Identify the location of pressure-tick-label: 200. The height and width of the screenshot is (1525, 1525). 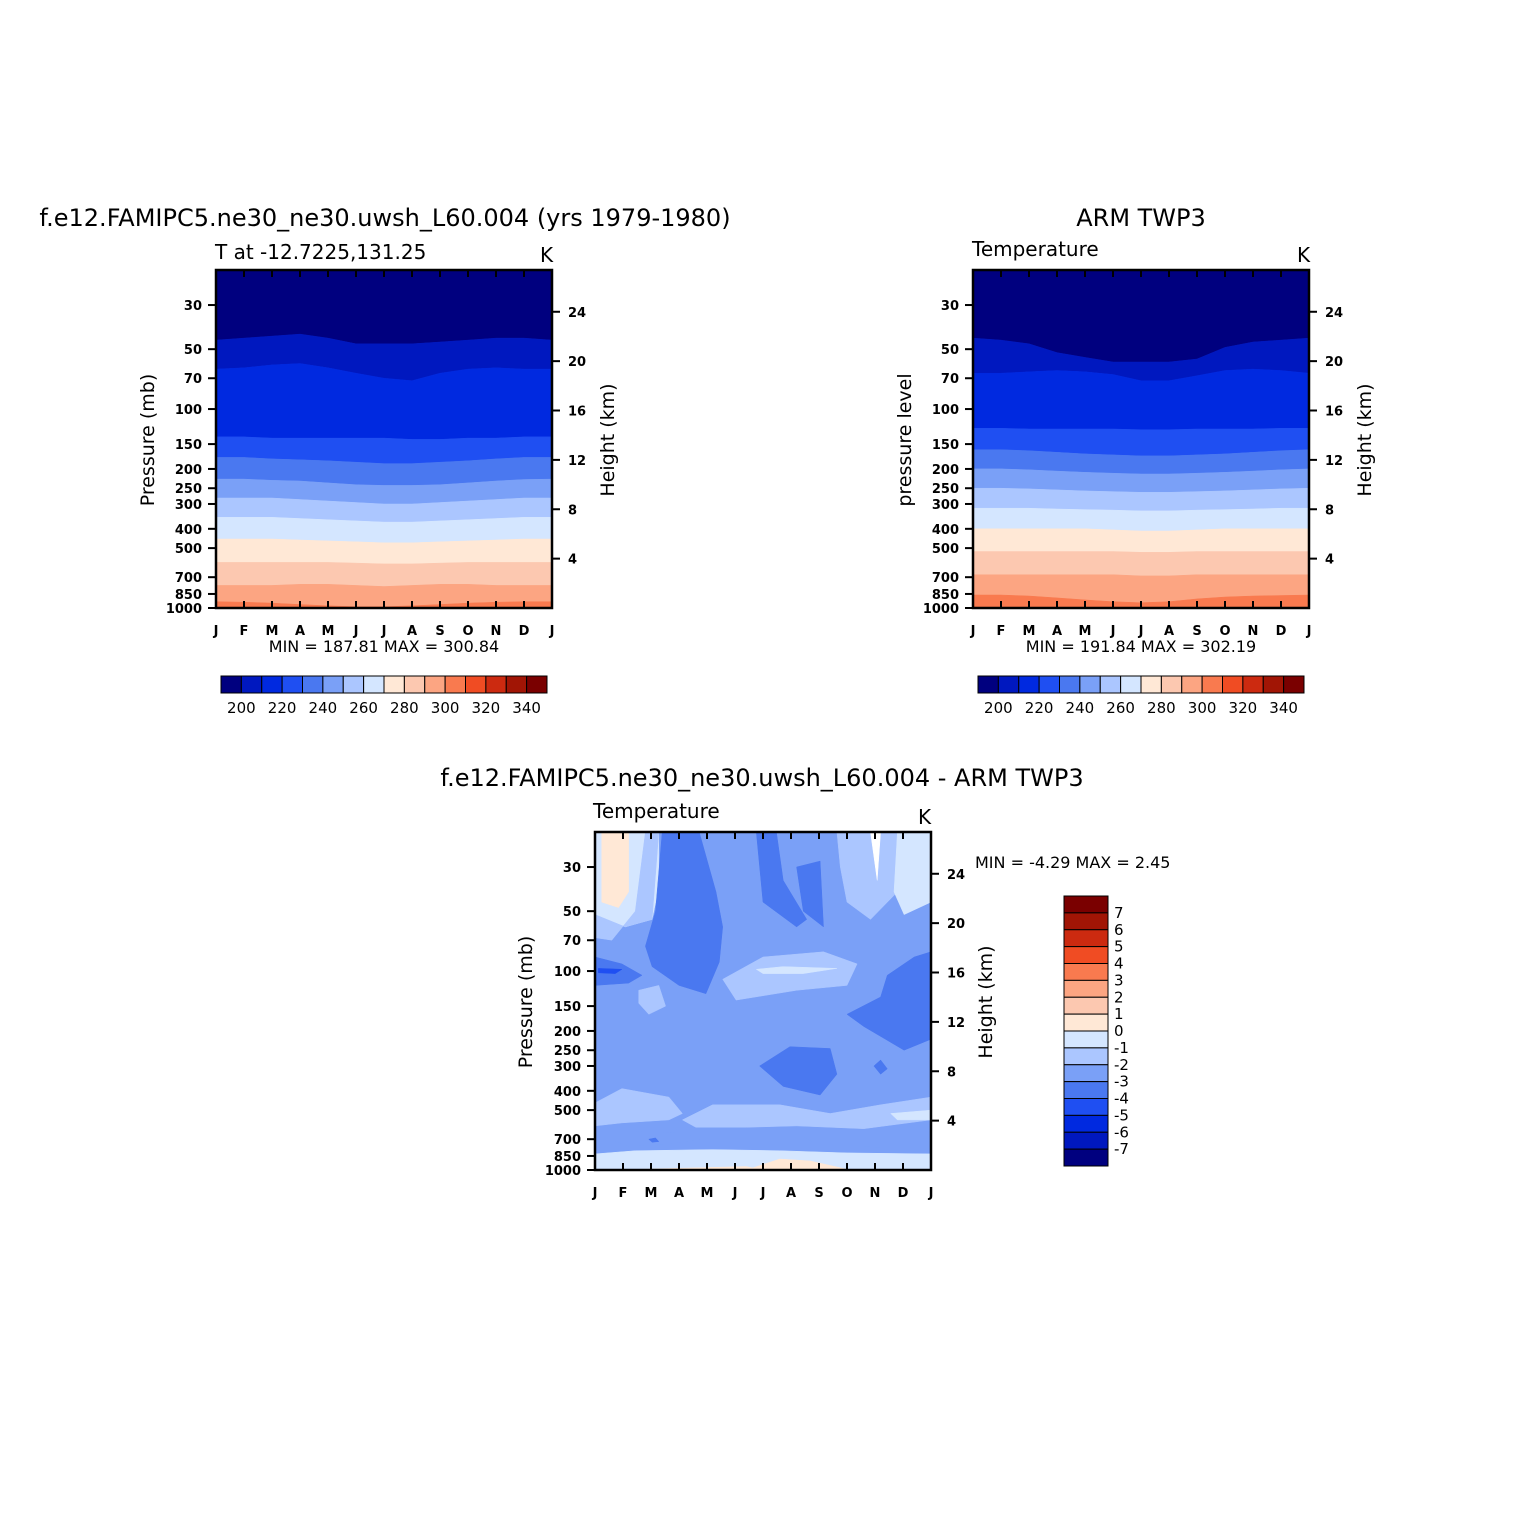
(188, 470).